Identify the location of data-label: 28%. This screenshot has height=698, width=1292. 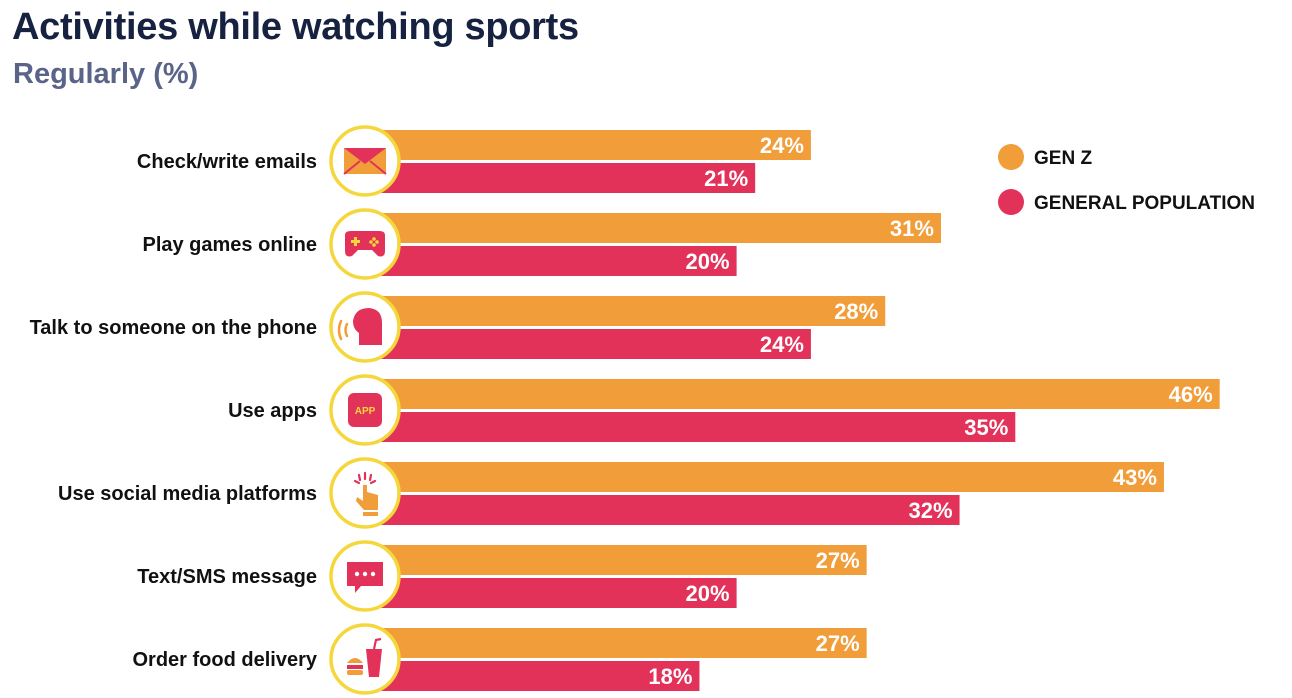
(856, 311).